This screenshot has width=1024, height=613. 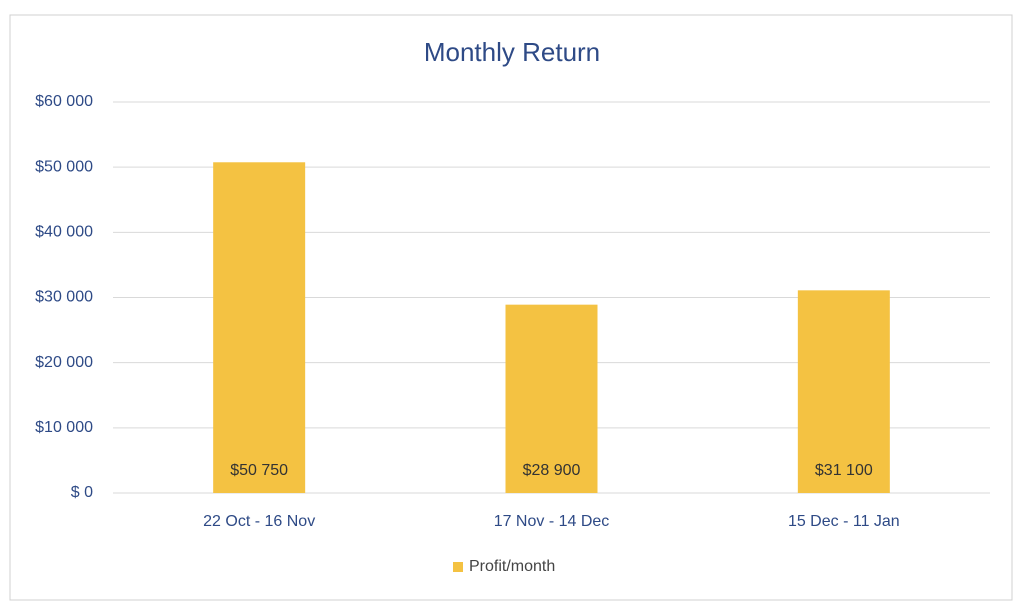 I want to click on y-tick-label: $60 000, so click(x=64, y=101).